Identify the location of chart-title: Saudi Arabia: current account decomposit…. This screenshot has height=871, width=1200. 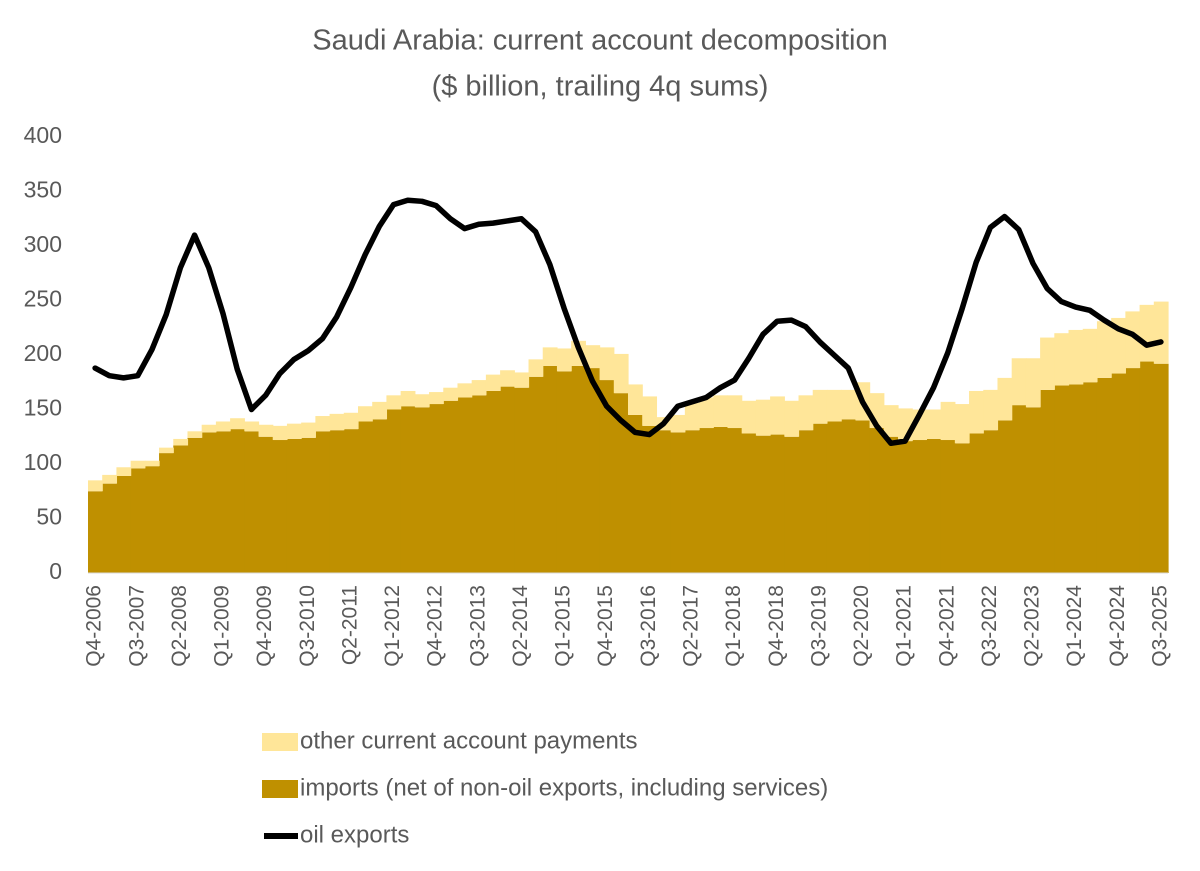
(600, 41).